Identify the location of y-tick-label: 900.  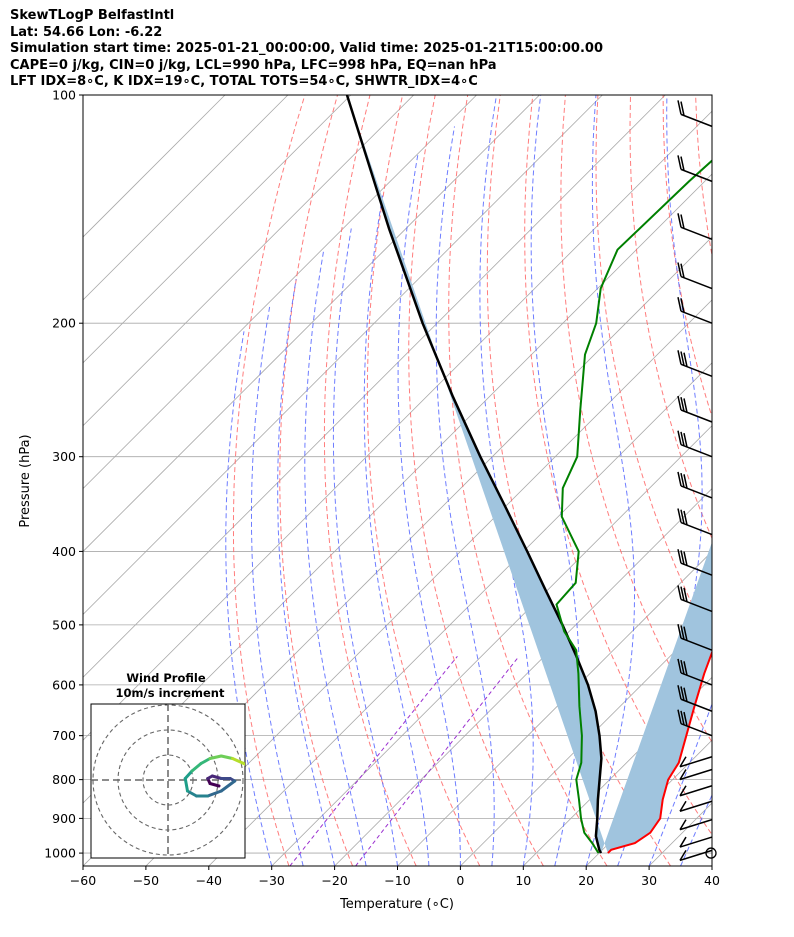
(64, 818).